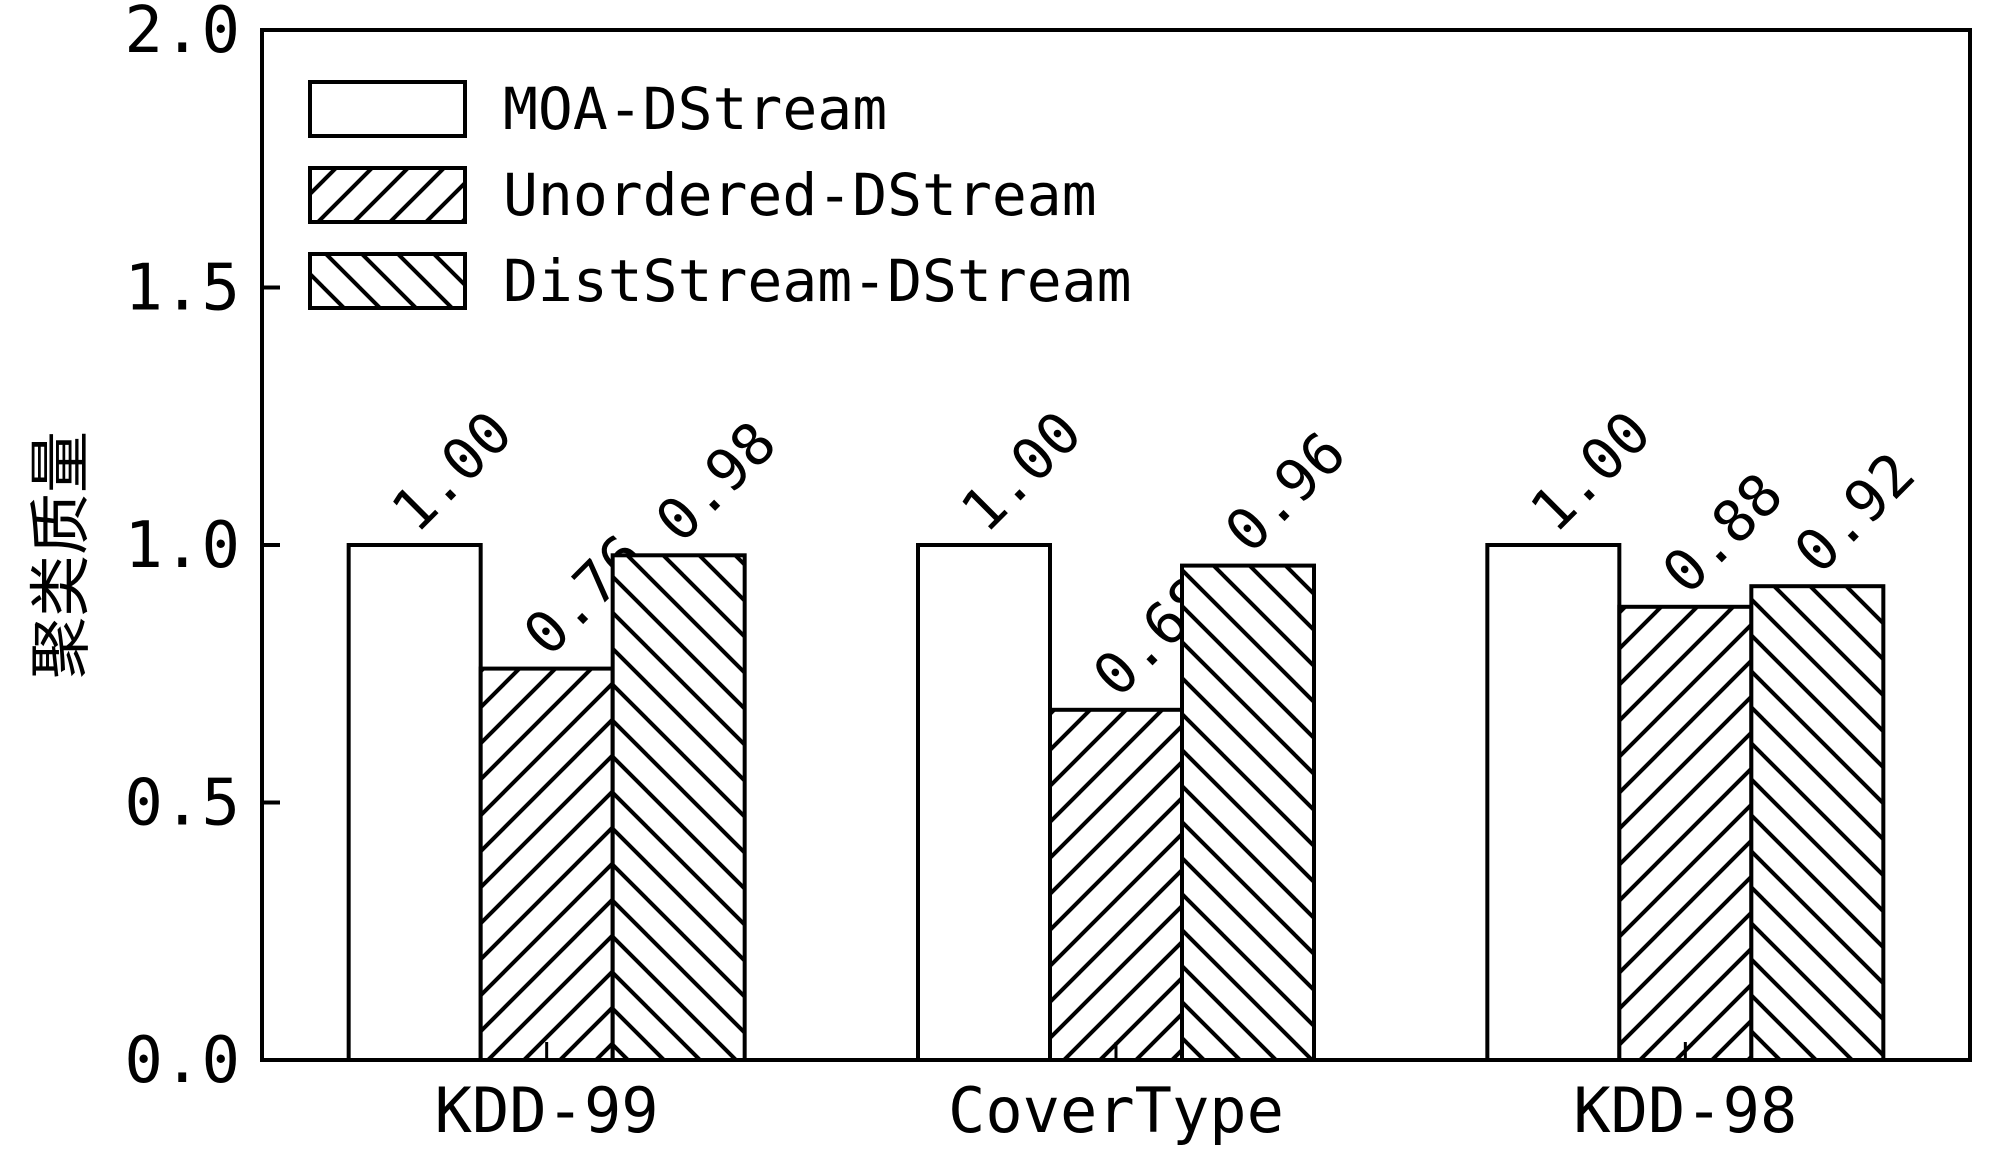 The image size is (2000, 1150). I want to click on x-axis: KDD-99 CoverType KDD-98, so click(1116, 1094).